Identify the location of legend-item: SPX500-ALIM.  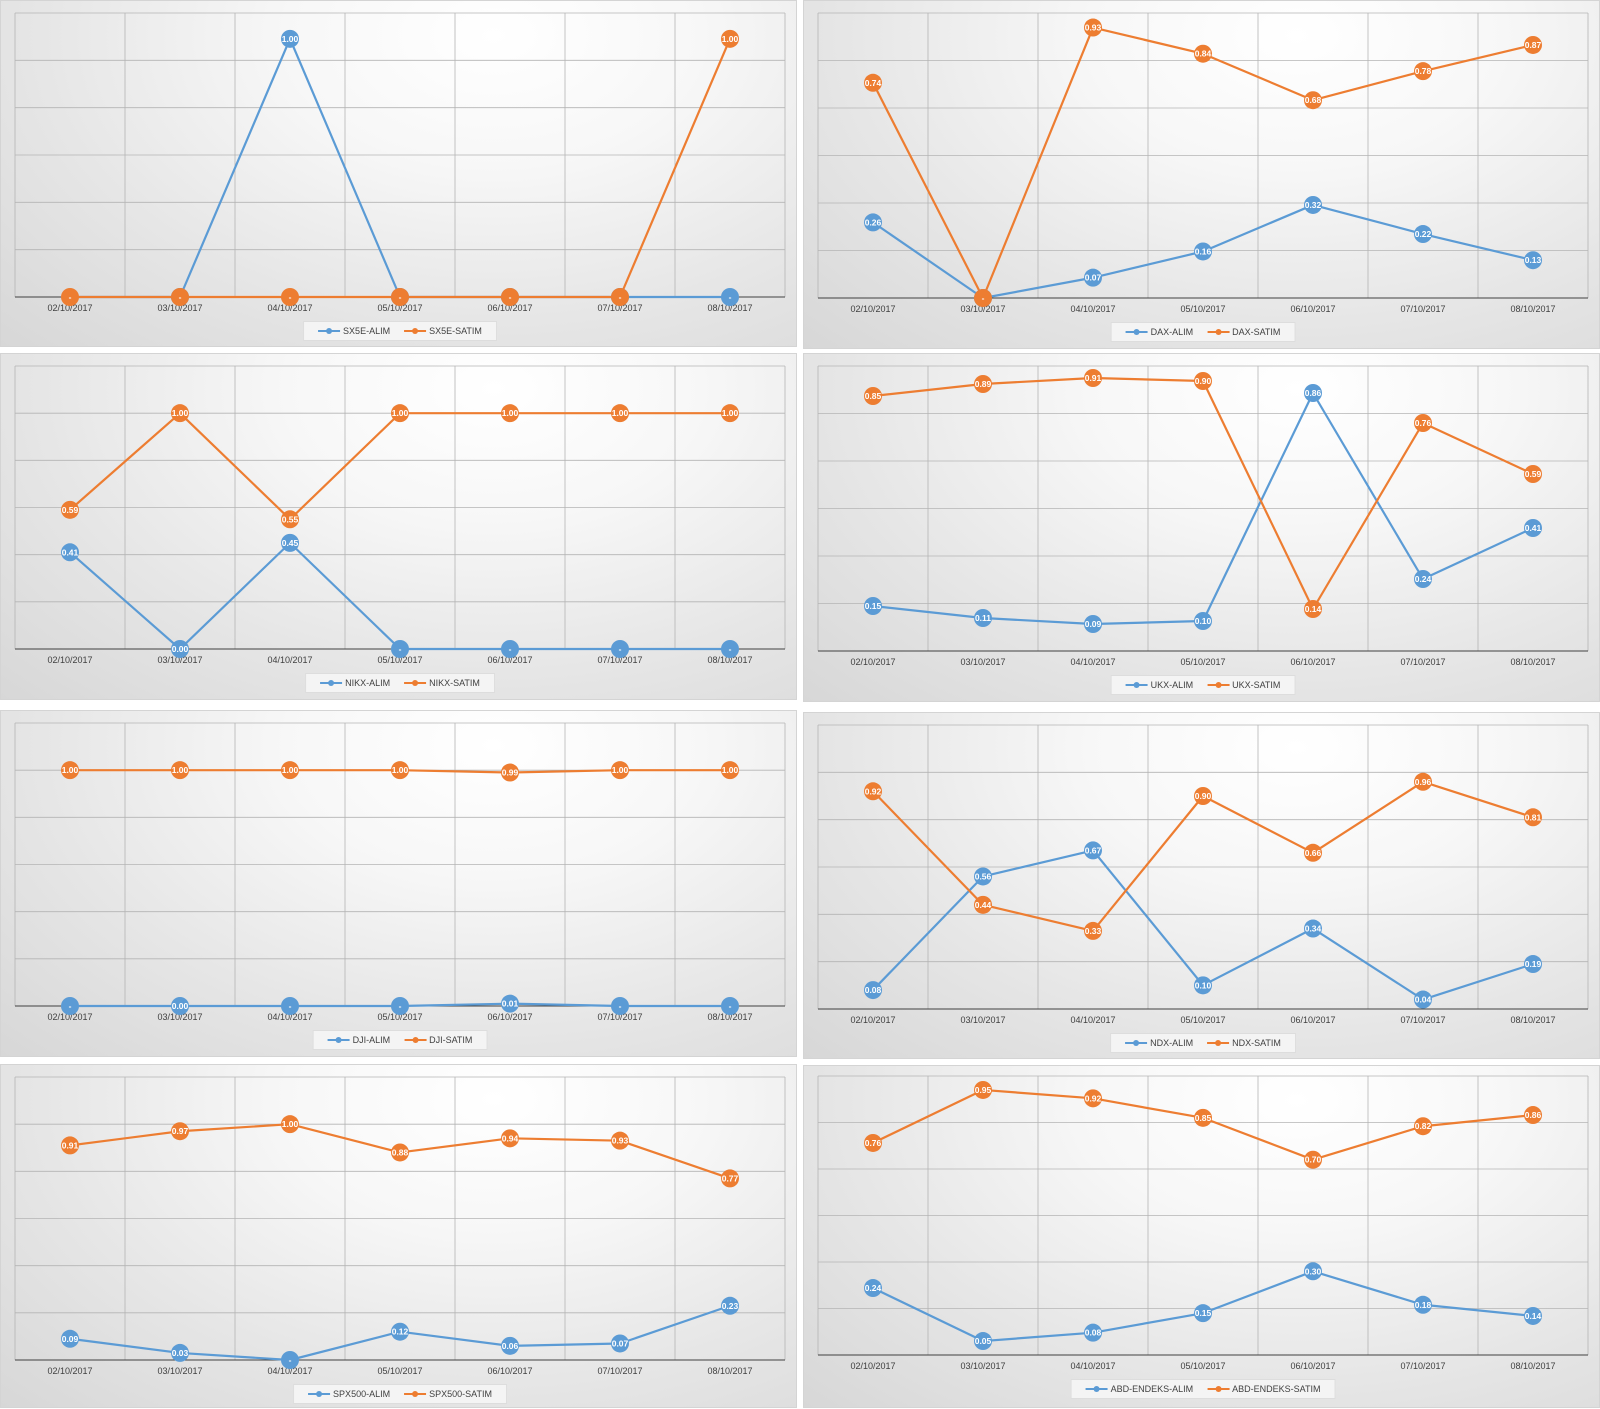
(349, 1394).